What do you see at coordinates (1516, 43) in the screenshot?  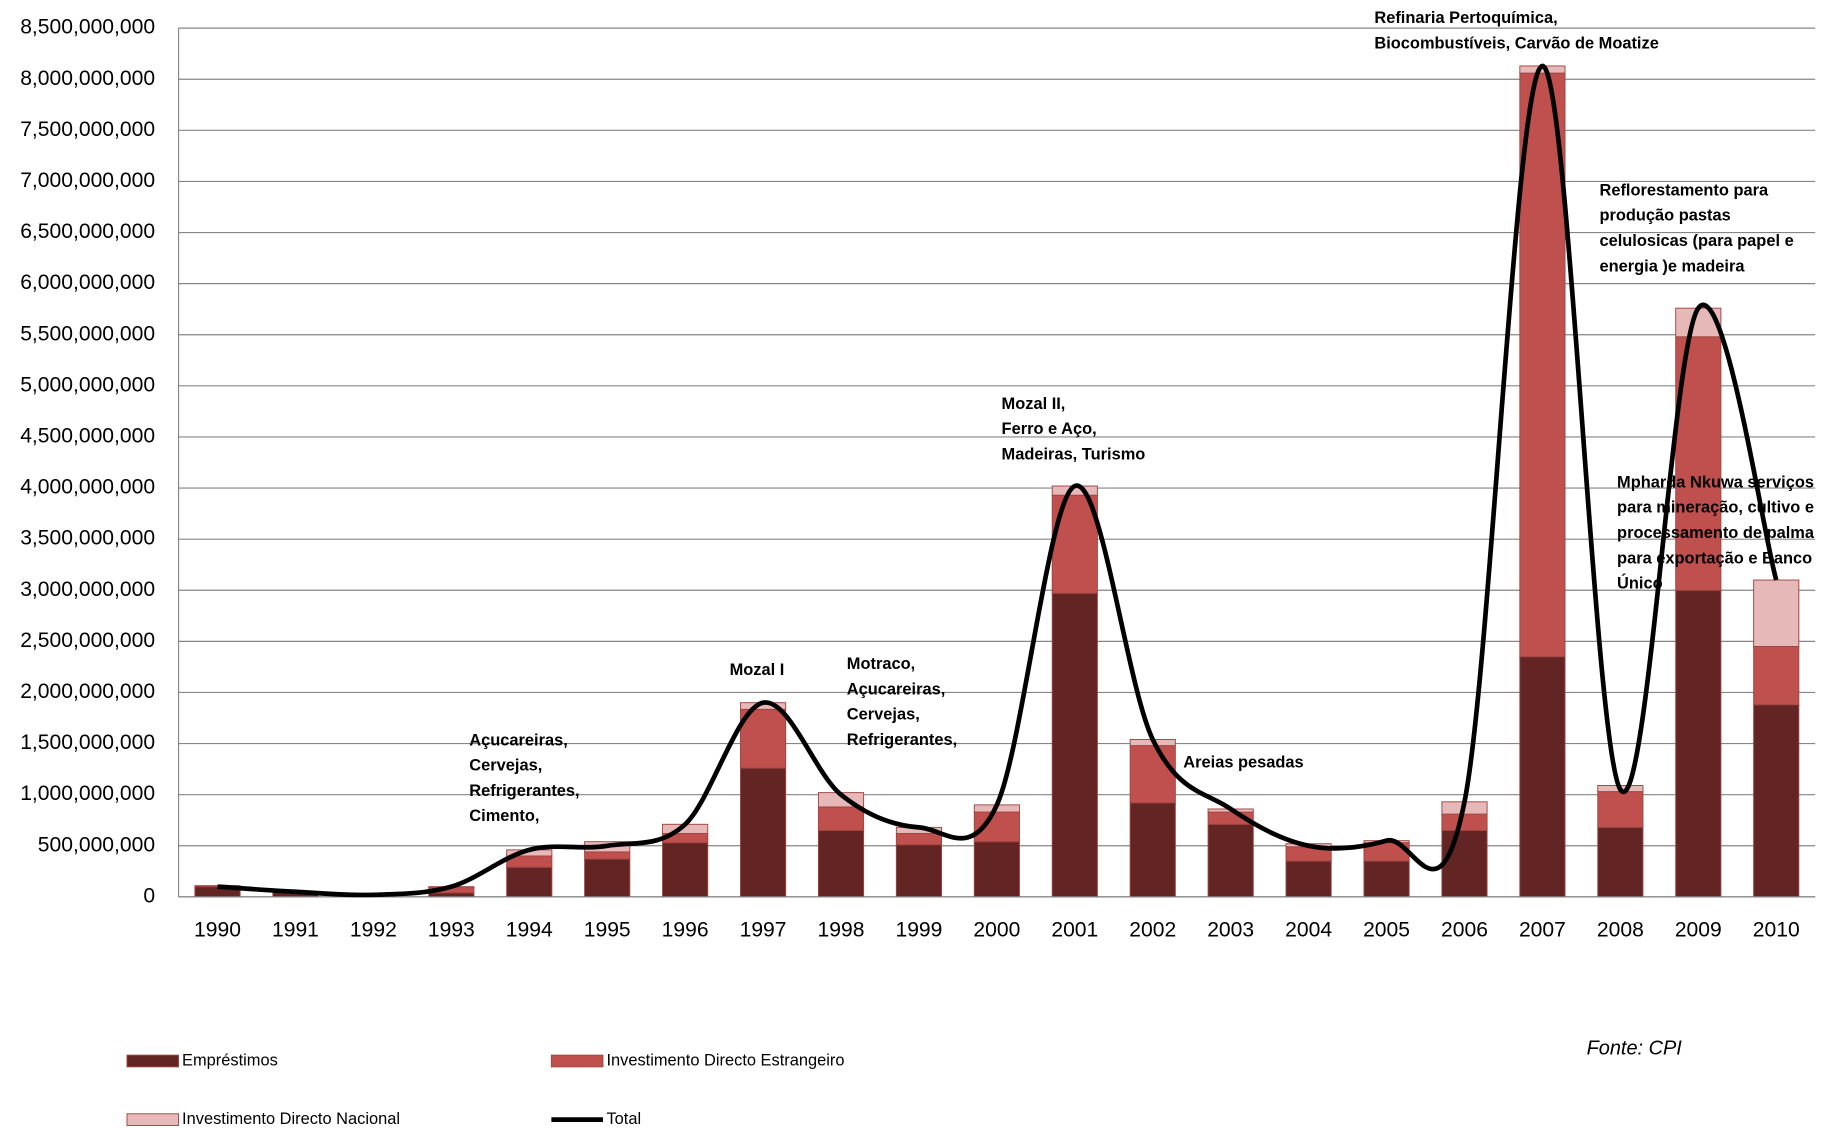 I see `annotation: Biocombustíveis, Carvão de Moatize` at bounding box center [1516, 43].